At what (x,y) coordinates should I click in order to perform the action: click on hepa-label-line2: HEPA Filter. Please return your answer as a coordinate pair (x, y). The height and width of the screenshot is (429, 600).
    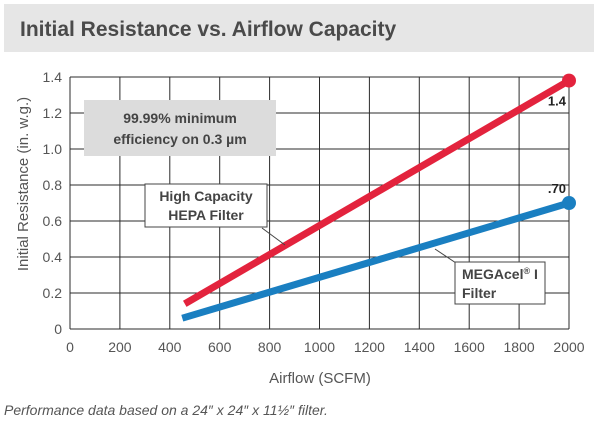
    Looking at the image, I should click on (206, 215).